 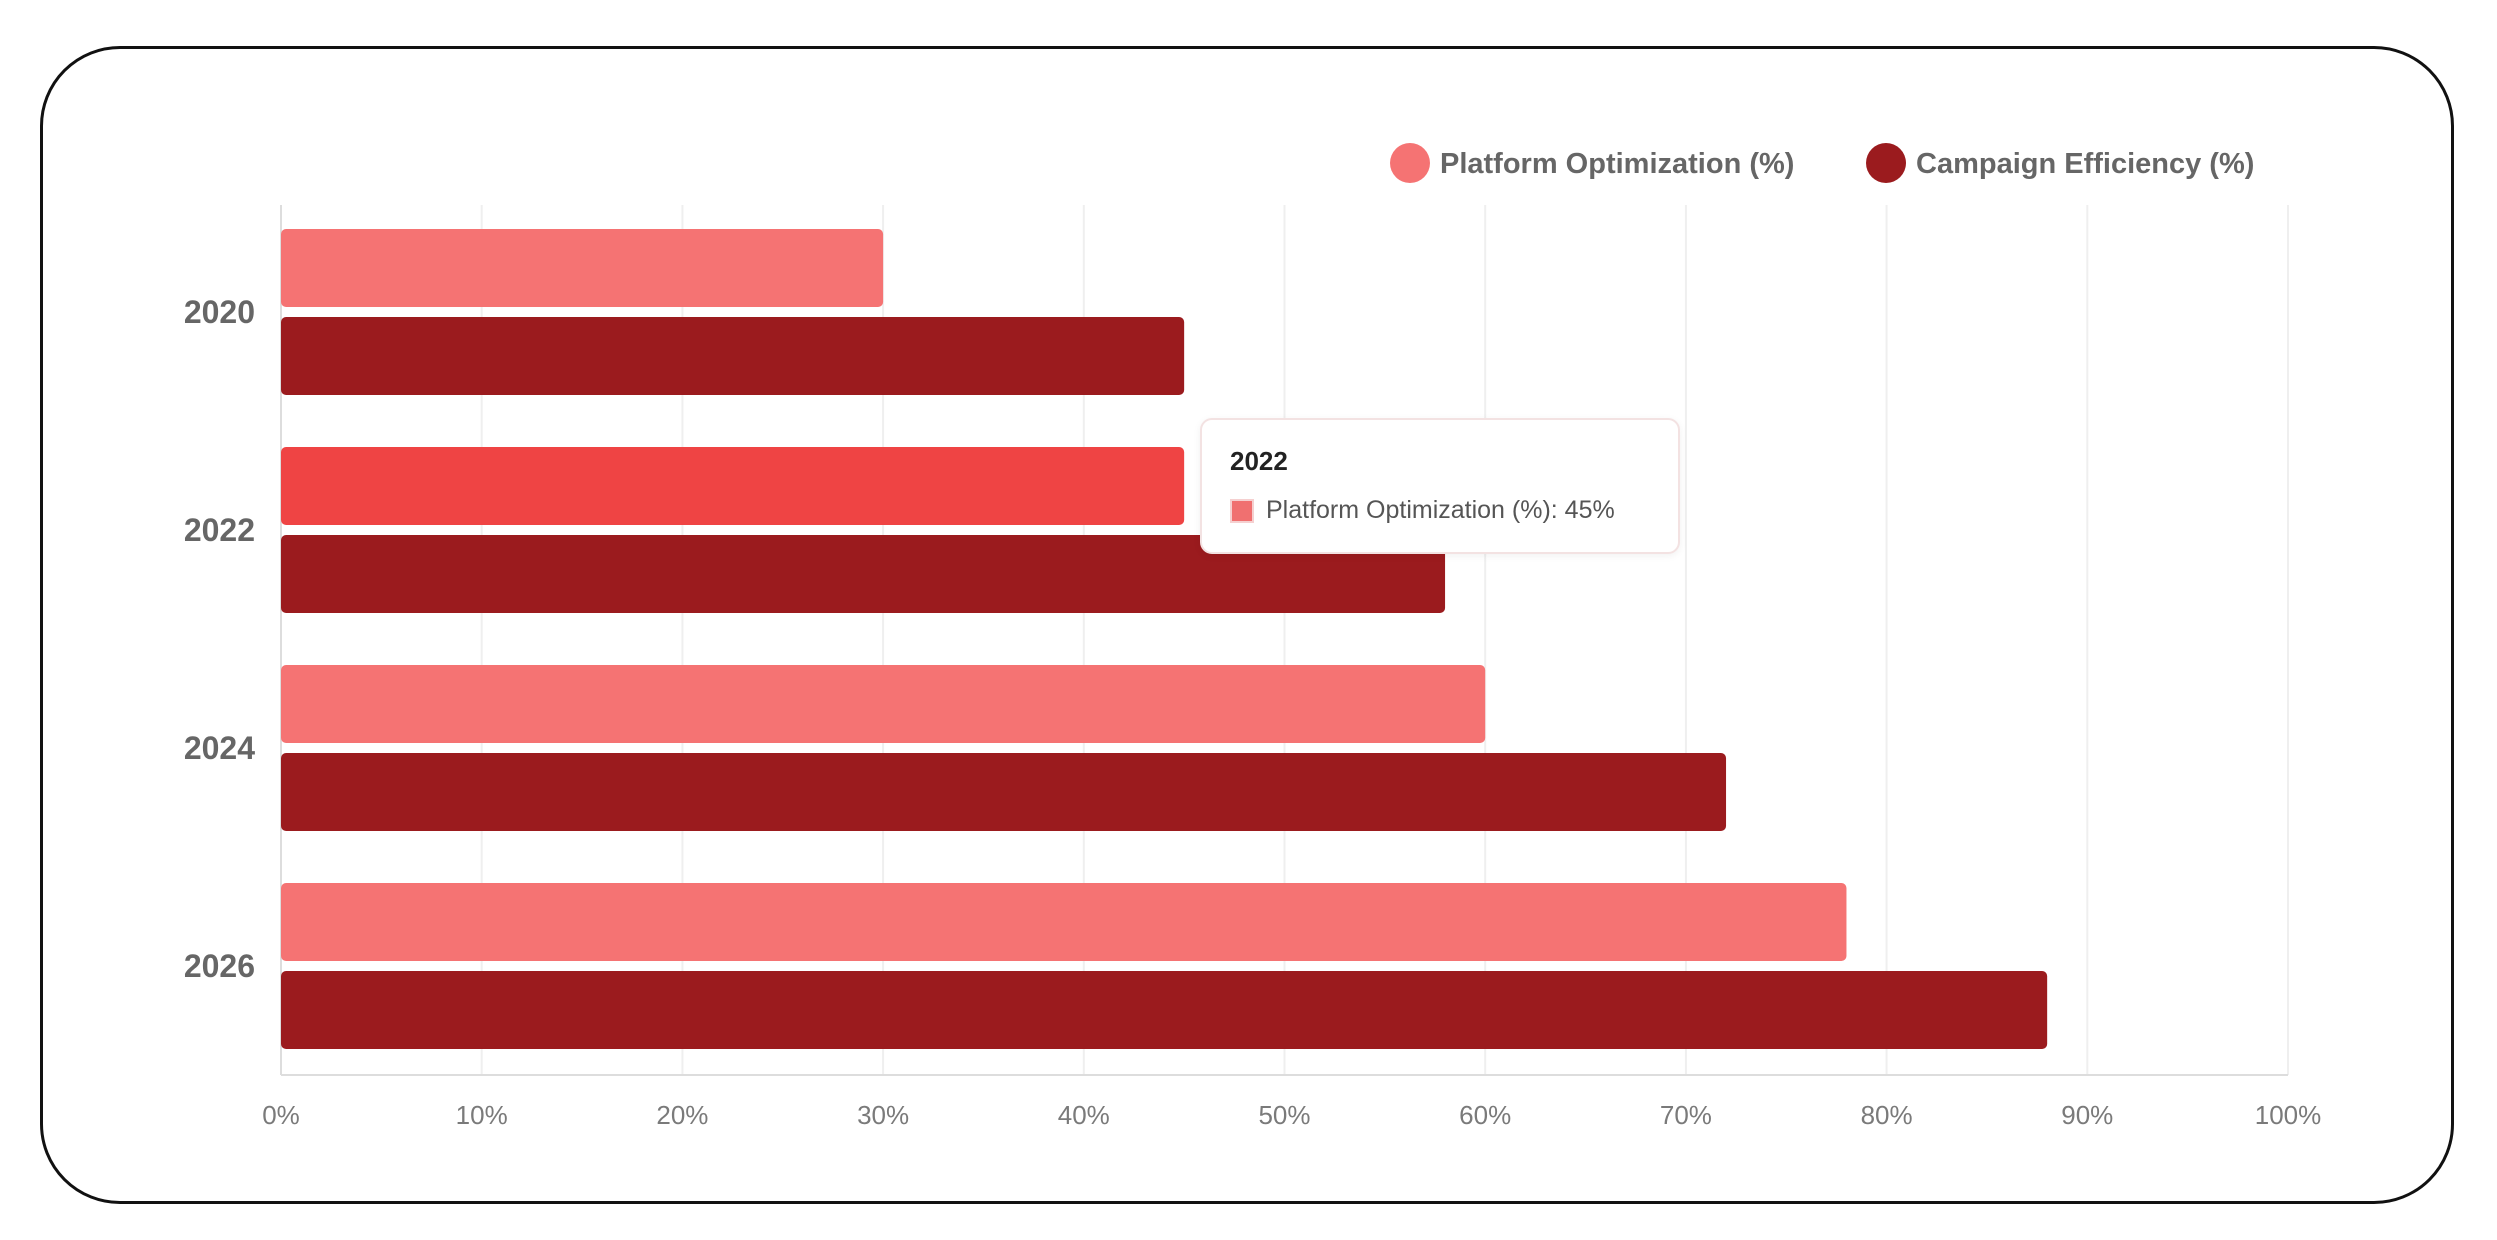 What do you see at coordinates (1440, 486) in the screenshot?
I see `tooltip: 2022 Platform Optimization (%): 45%` at bounding box center [1440, 486].